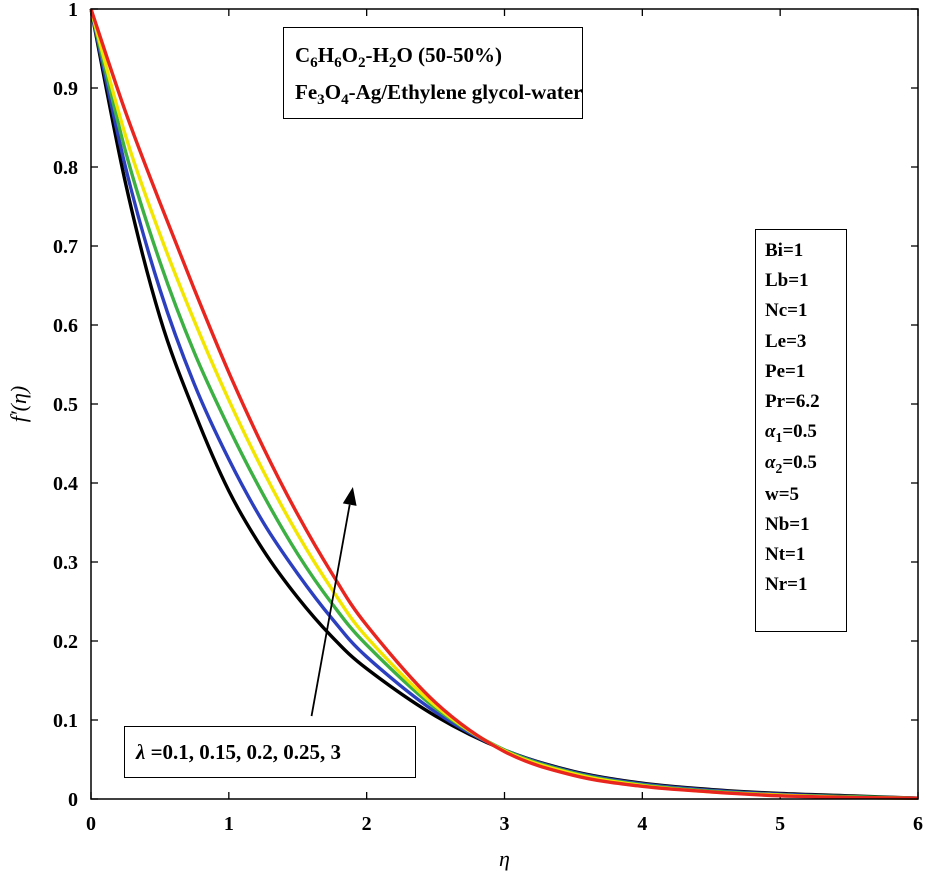 The image size is (931, 875). Describe the element at coordinates (349, 55) in the screenshot. I see `text-o: O` at that location.